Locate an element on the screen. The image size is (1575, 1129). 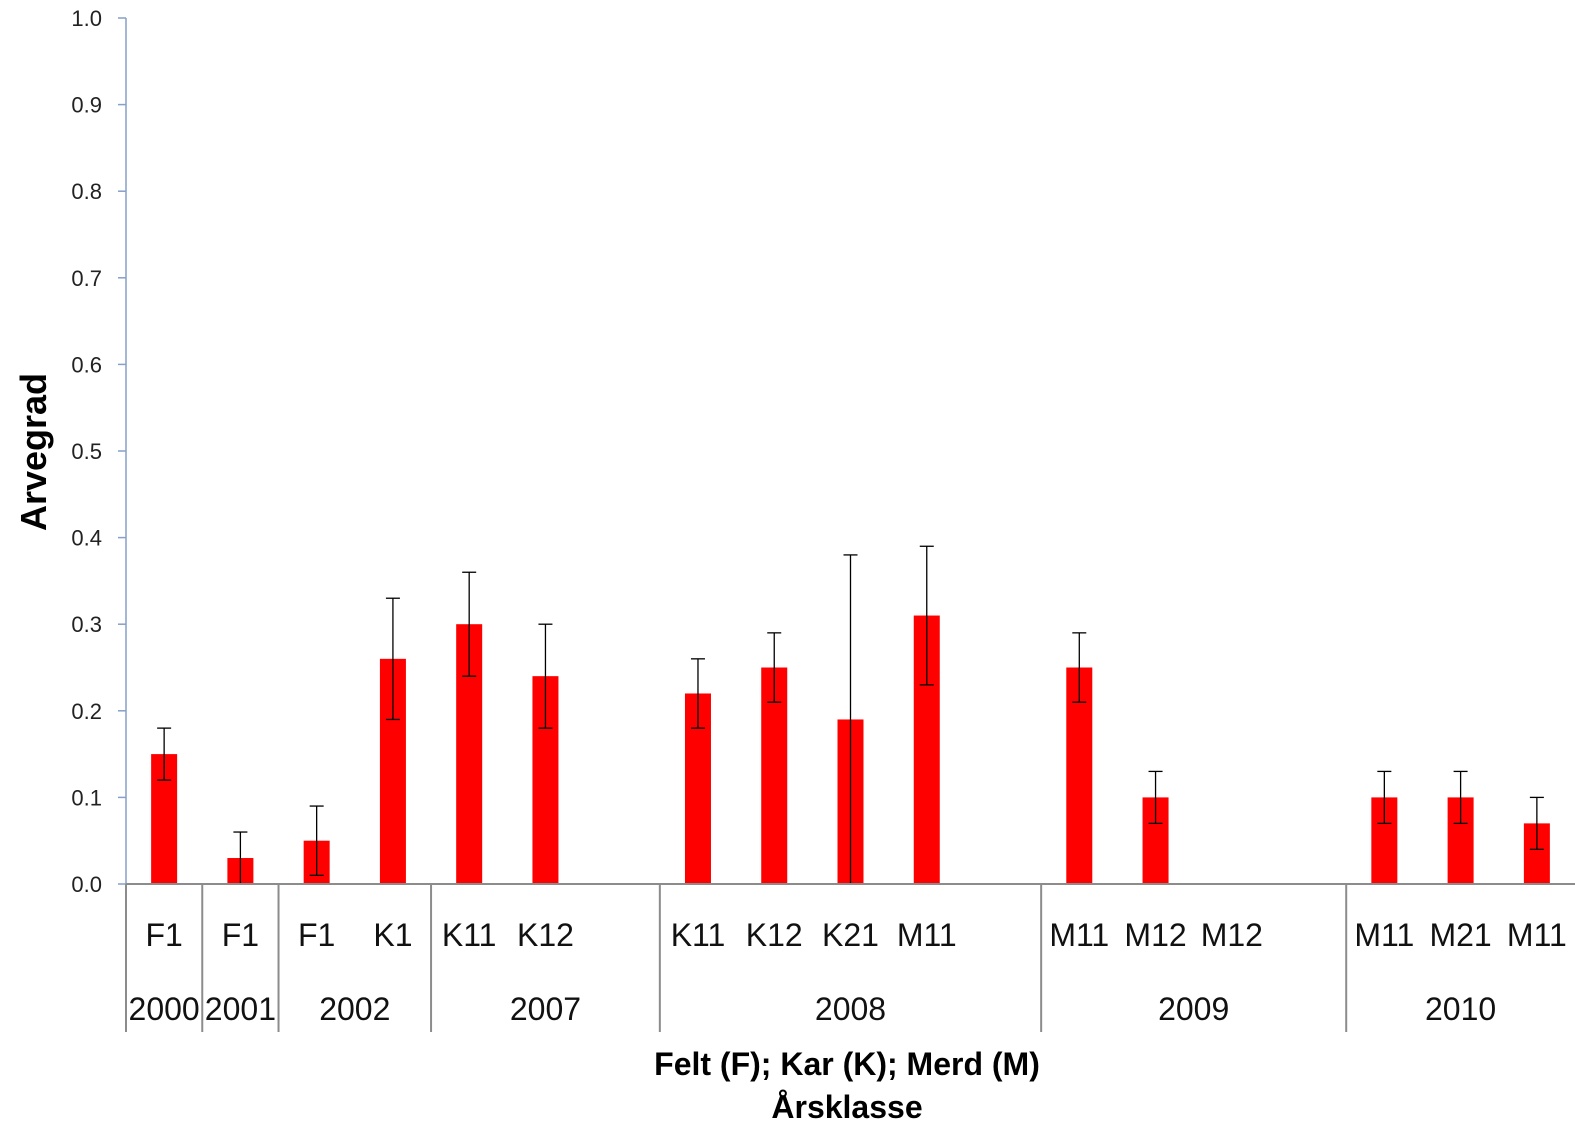
y-axis: 0.0 0.1 0.2 0.3 0.4 0.5 0.6 0.7 0.8 0.9 1.0 is located at coordinates (99, 451).